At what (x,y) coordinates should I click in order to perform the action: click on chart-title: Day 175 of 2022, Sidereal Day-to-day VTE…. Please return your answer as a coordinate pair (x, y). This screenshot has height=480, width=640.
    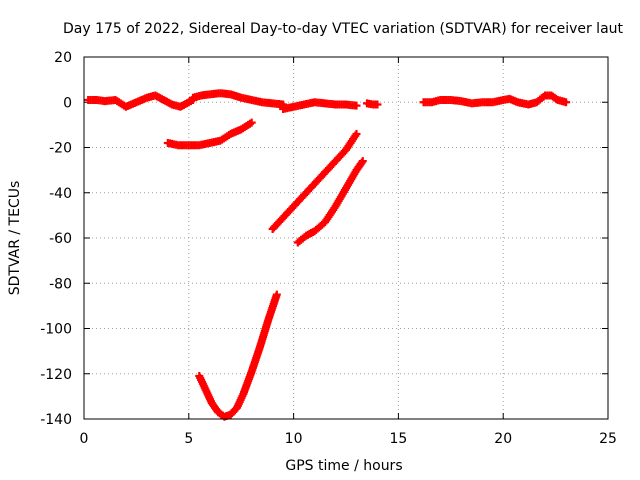
    Looking at the image, I should click on (343, 29).